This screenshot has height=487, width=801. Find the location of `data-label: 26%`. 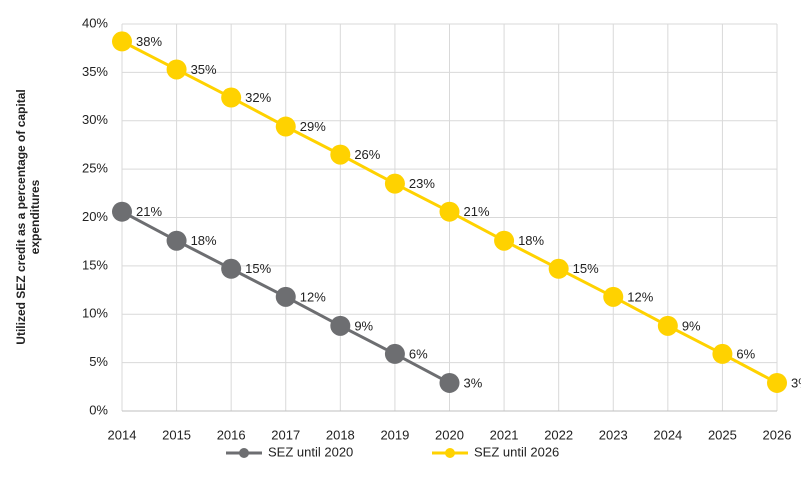

data-label: 26% is located at coordinates (367, 154).